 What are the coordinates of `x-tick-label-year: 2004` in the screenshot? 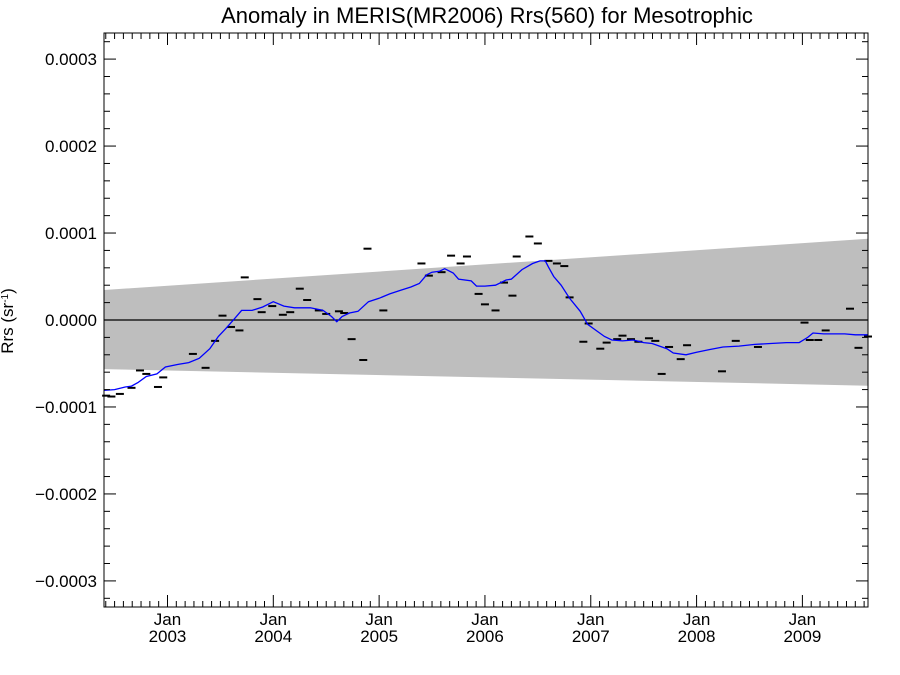 It's located at (273, 636).